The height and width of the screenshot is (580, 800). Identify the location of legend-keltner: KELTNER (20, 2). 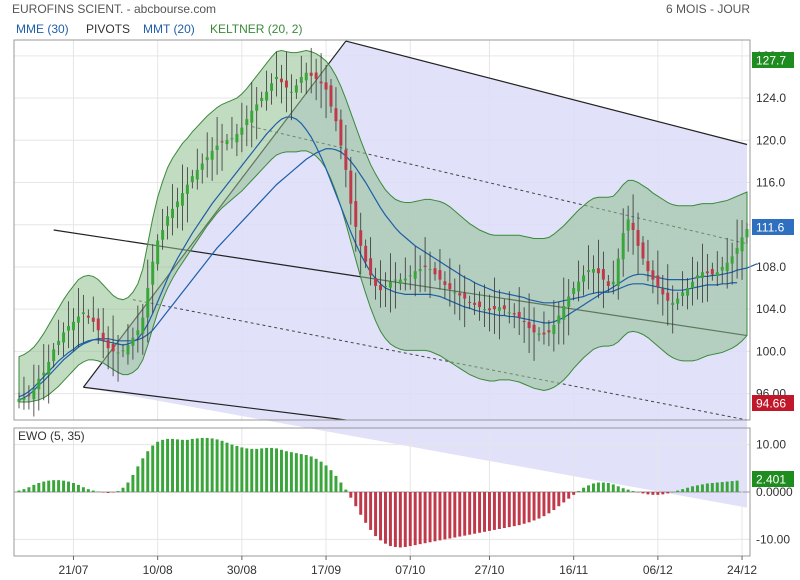
(256, 29).